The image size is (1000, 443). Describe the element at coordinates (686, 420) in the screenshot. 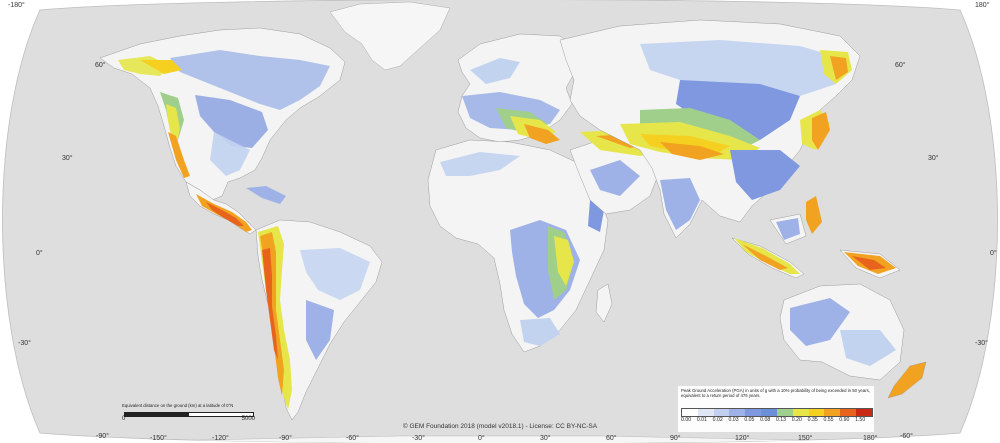

I see `legend-value-label: 0.00` at that location.